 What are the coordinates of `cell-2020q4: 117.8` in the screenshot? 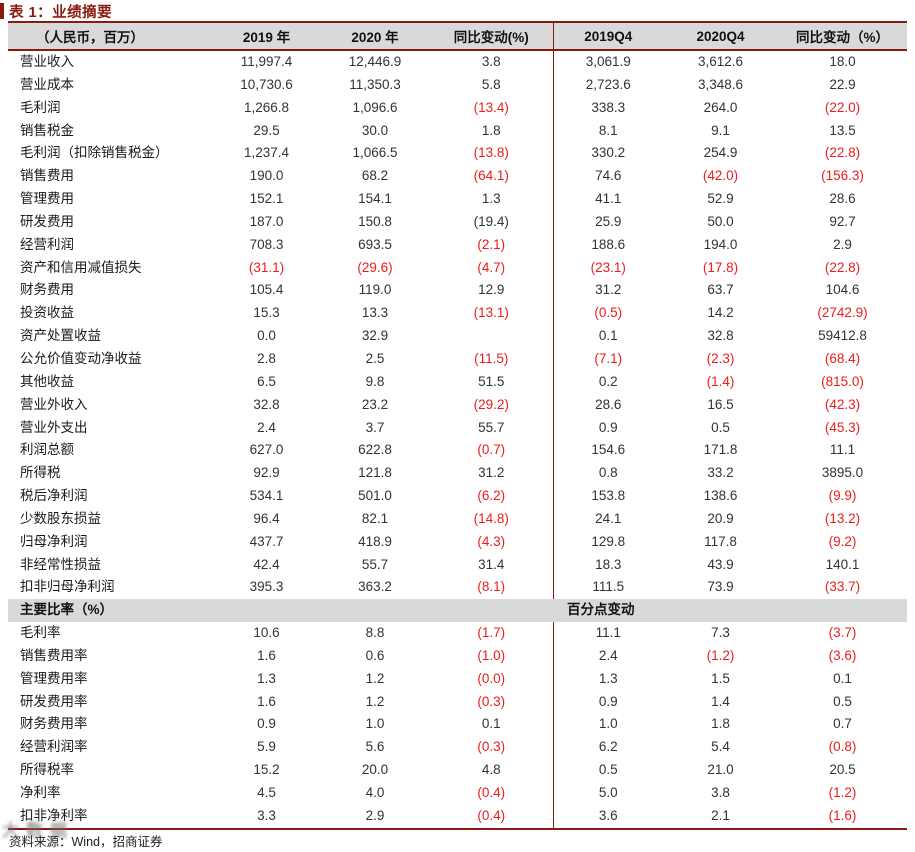 It's located at (720, 541).